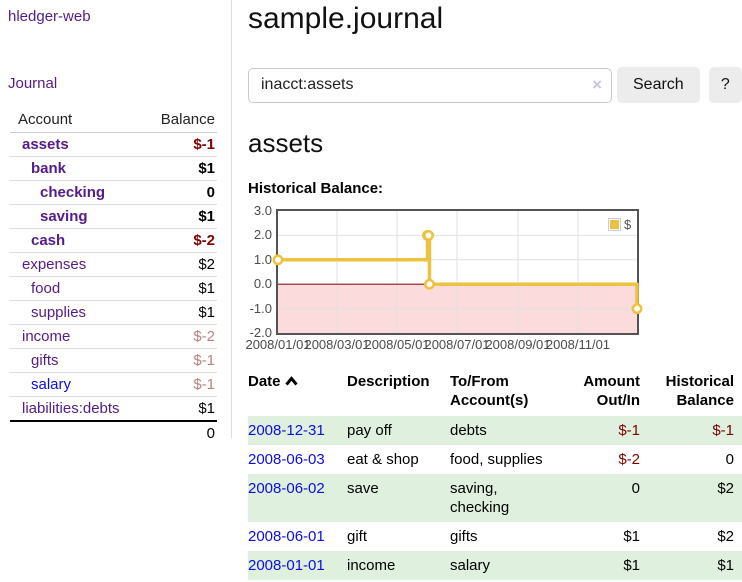 The height and width of the screenshot is (582, 742). I want to click on transaction-row: 2008-06-03 eat & shop food, supplies $-2 0, so click(495, 459).